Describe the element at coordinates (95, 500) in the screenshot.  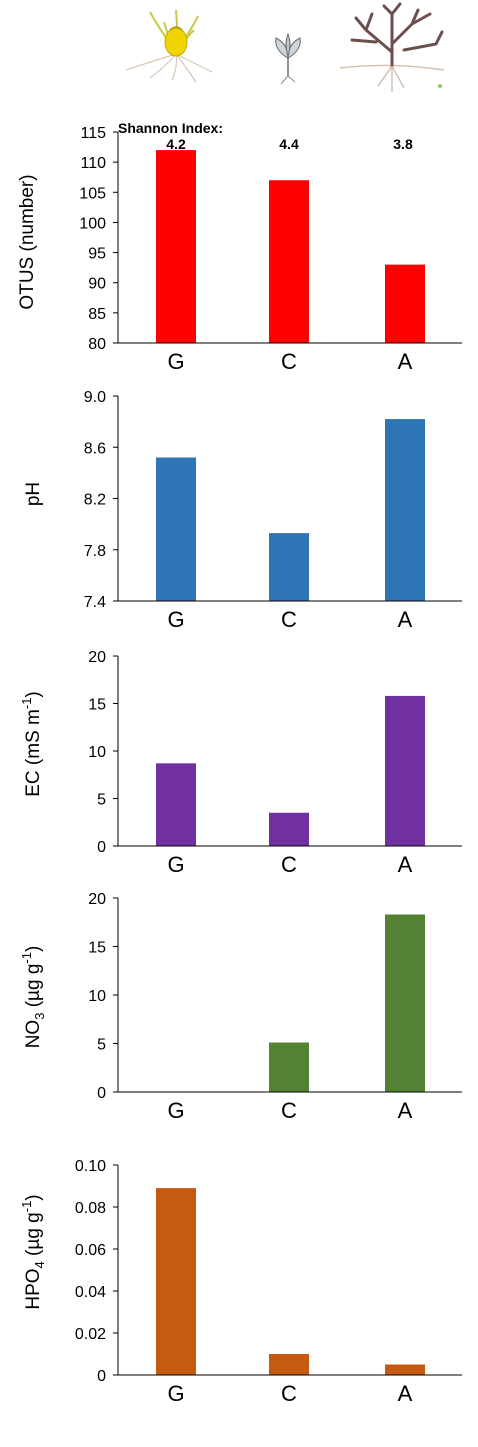
I see `ph-y-tick-label: 8.2` at that location.